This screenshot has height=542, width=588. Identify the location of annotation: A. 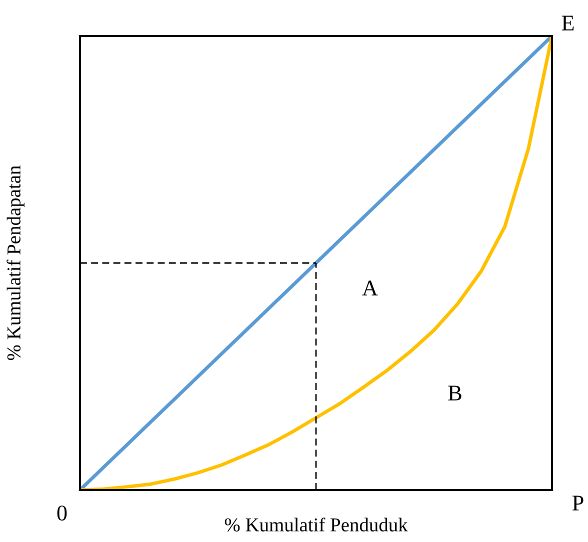
(370, 288).